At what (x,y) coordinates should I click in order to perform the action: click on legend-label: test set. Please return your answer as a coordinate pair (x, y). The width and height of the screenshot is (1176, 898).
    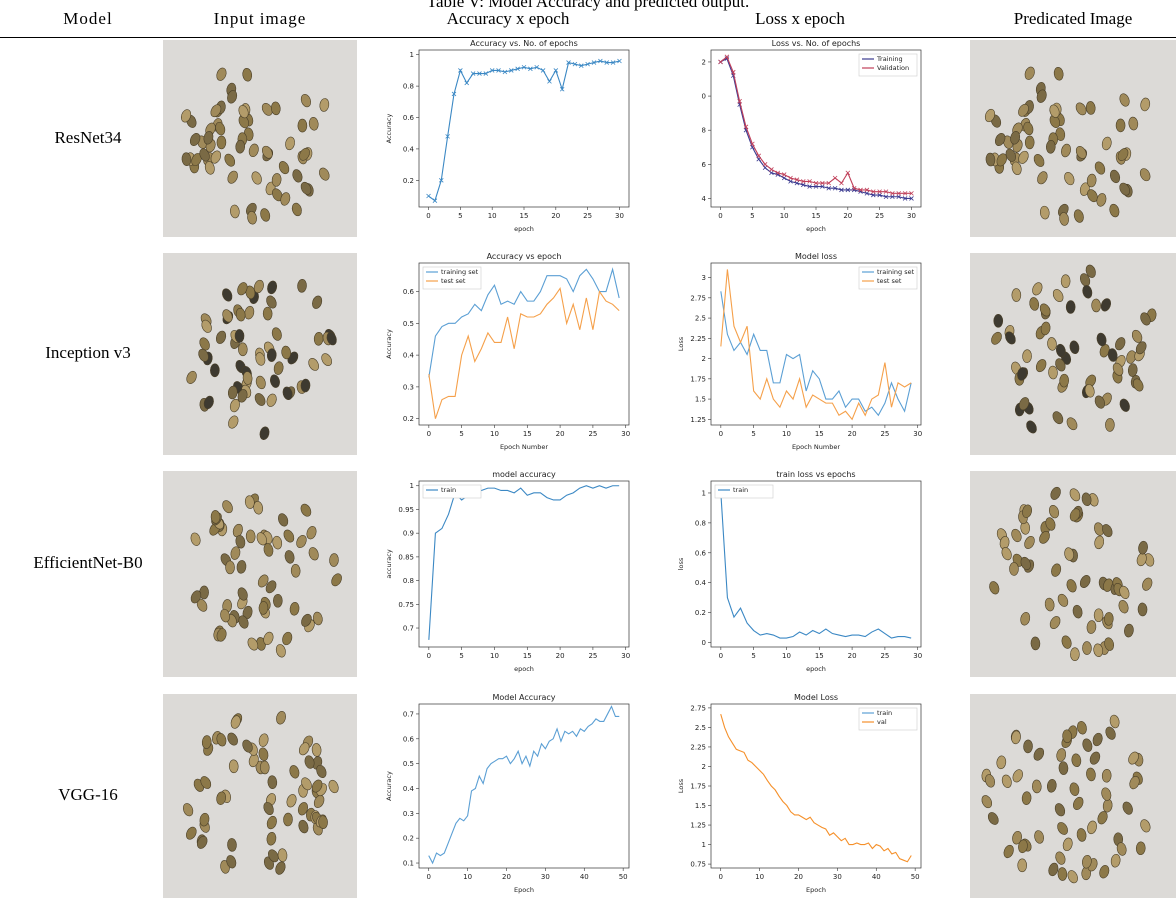
    Looking at the image, I should click on (889, 281).